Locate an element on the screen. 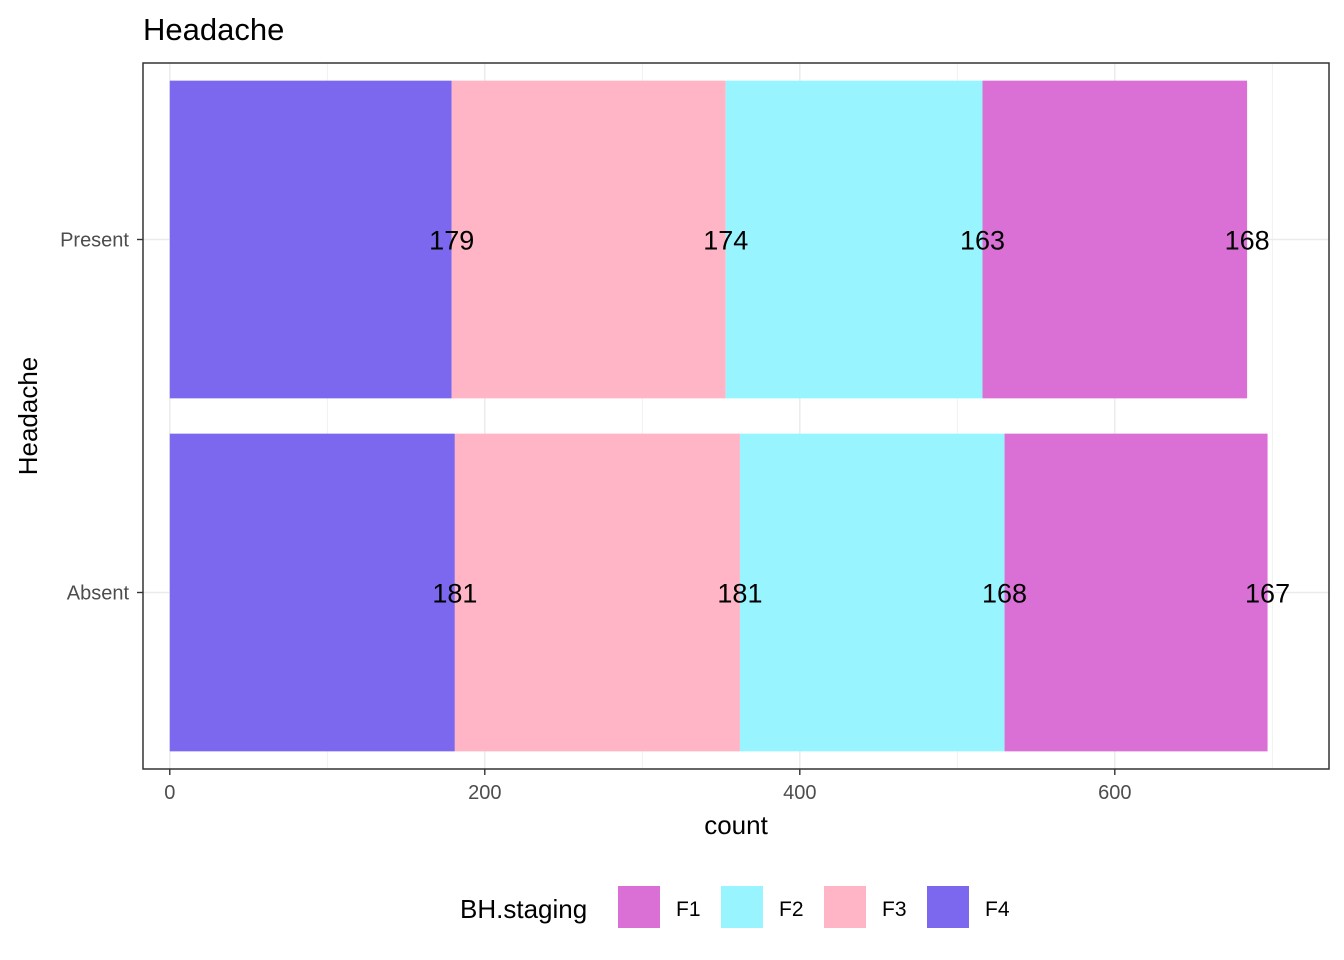 This screenshot has width=1344, height=960. x-axis-title: count is located at coordinates (736, 825).